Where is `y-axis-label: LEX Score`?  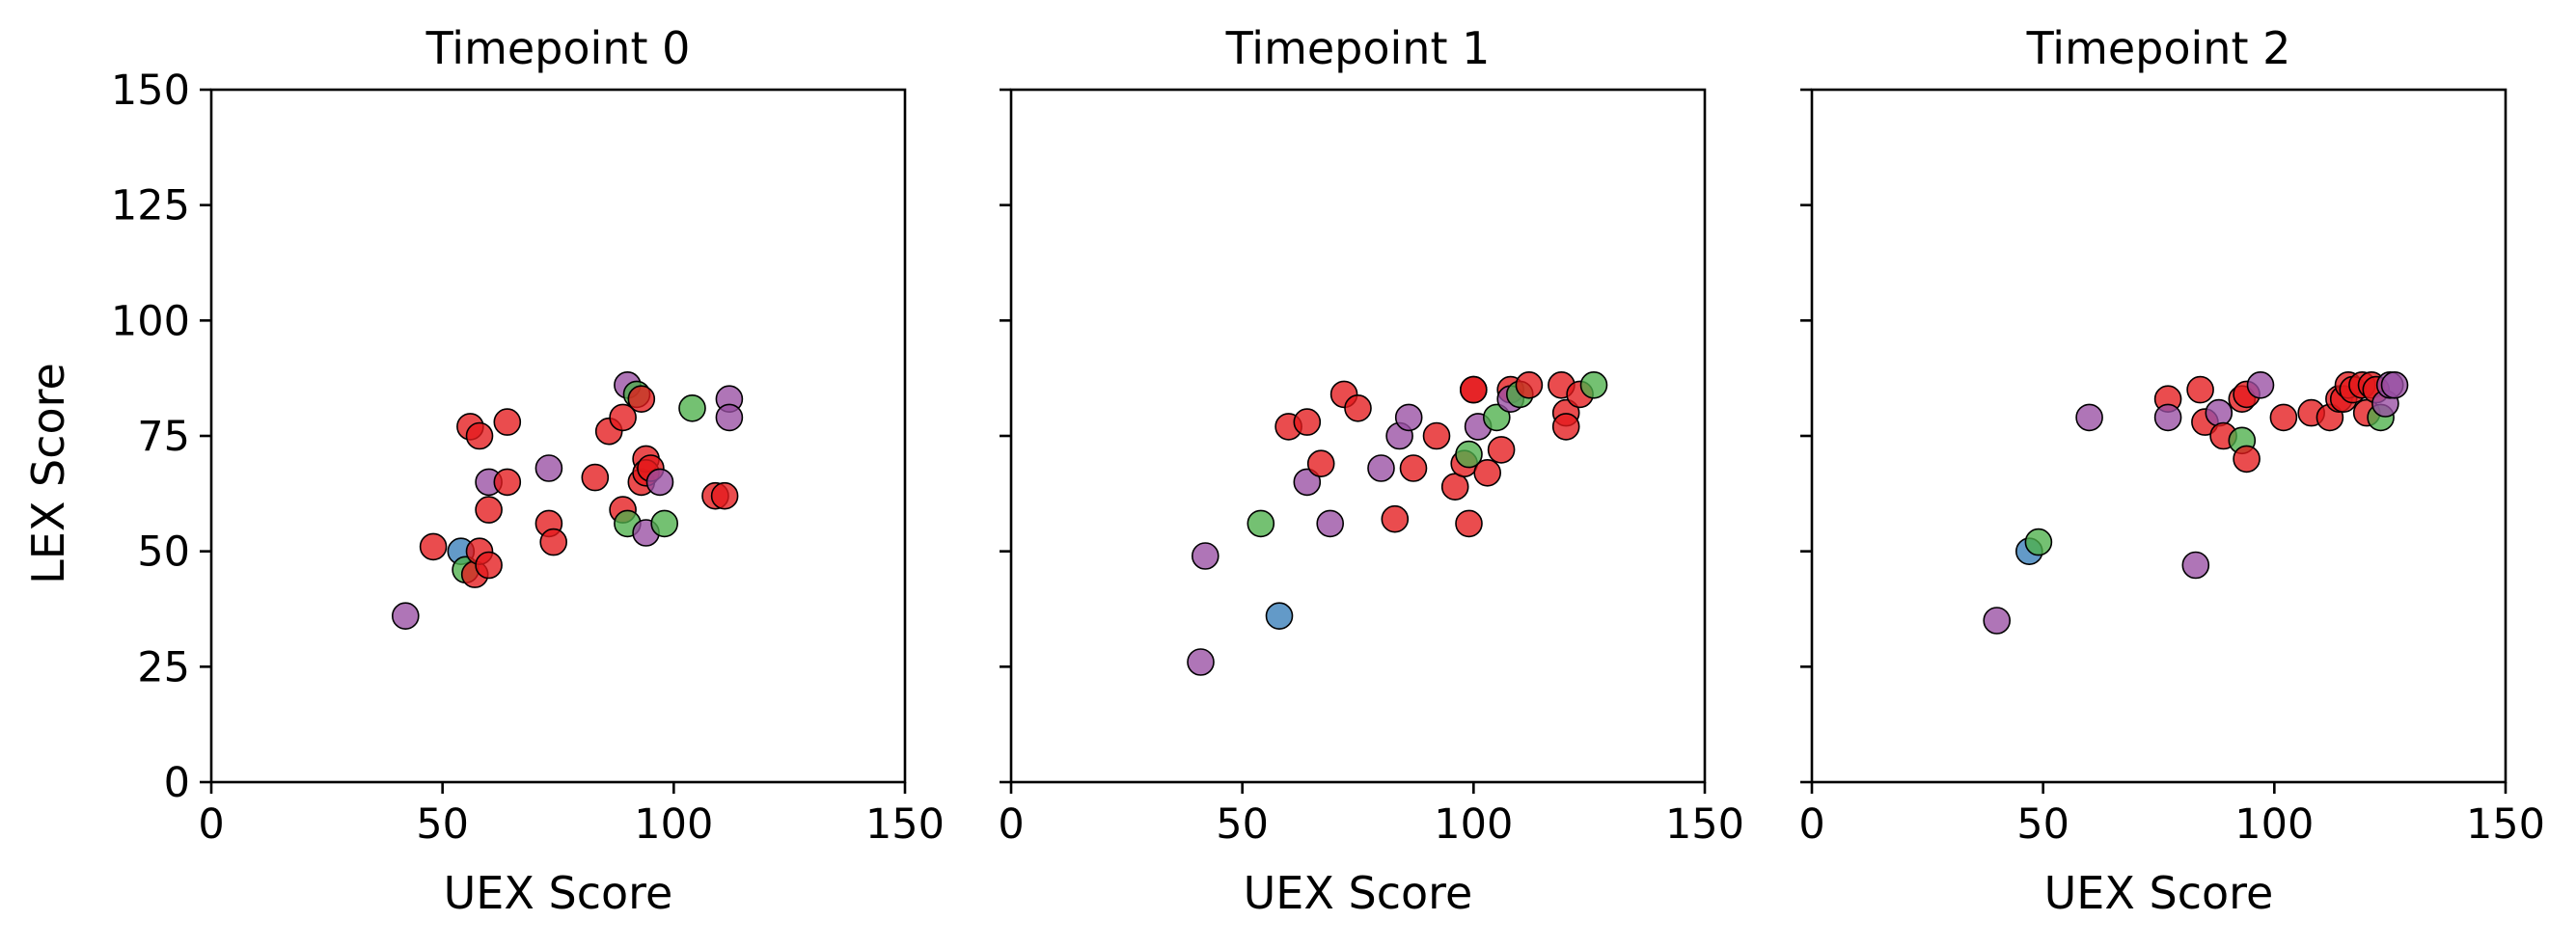 y-axis-label: LEX Score is located at coordinates (48, 473).